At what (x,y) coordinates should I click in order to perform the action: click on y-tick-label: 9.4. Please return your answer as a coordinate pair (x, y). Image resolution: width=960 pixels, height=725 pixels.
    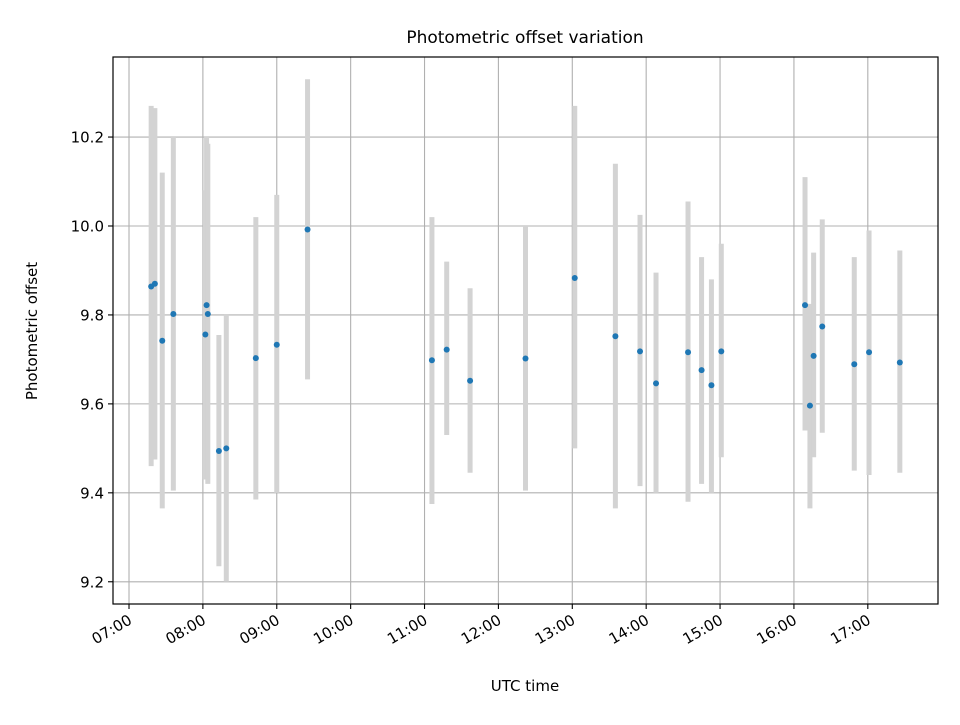
    Looking at the image, I should click on (92, 493).